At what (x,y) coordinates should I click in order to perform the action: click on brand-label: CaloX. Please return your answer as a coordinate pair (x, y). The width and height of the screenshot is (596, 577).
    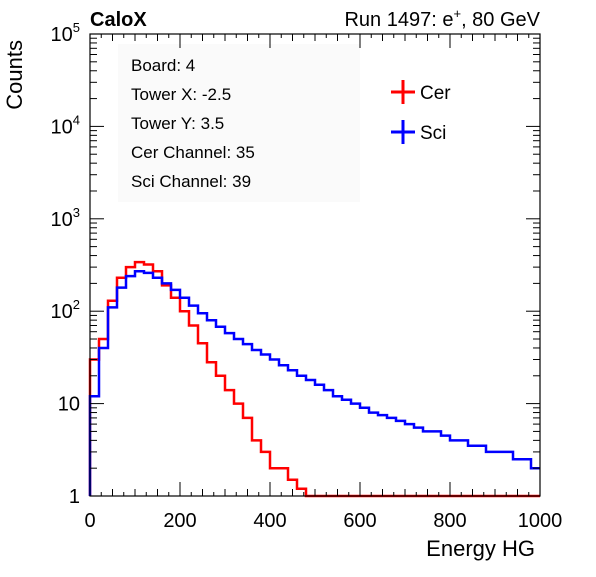
    Looking at the image, I should click on (118, 20).